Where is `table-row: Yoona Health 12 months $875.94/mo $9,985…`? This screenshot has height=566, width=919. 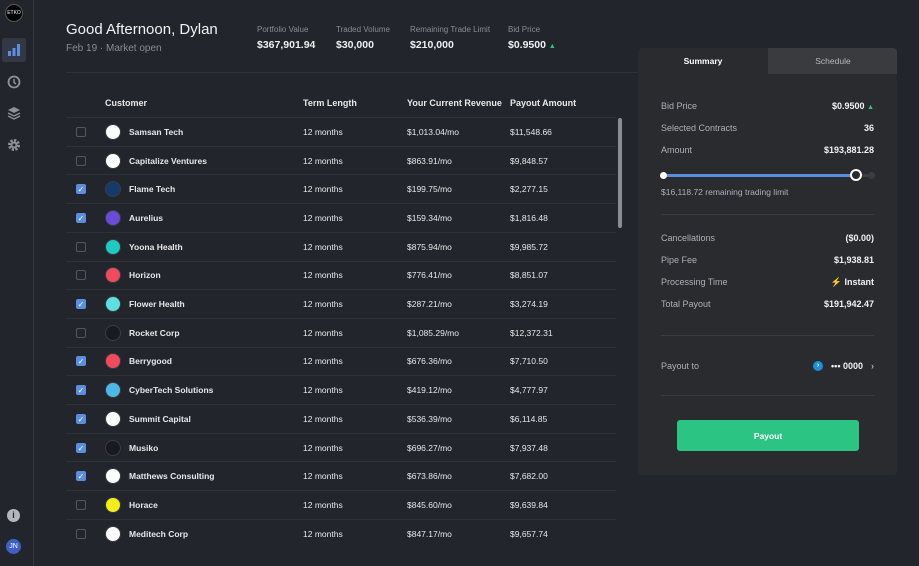 table-row: Yoona Health 12 months $875.94/mo $9,985… is located at coordinates (341, 246).